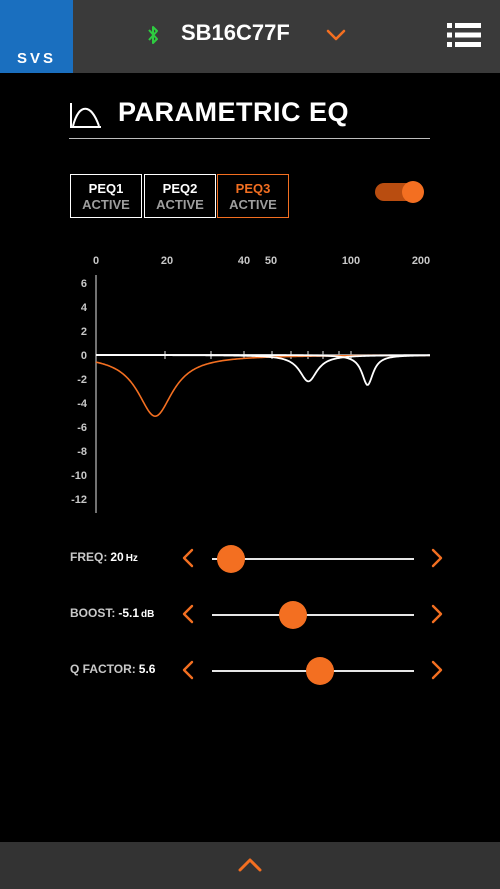 This screenshot has height=889, width=500. I want to click on qfactor-slider, so click(313, 671).